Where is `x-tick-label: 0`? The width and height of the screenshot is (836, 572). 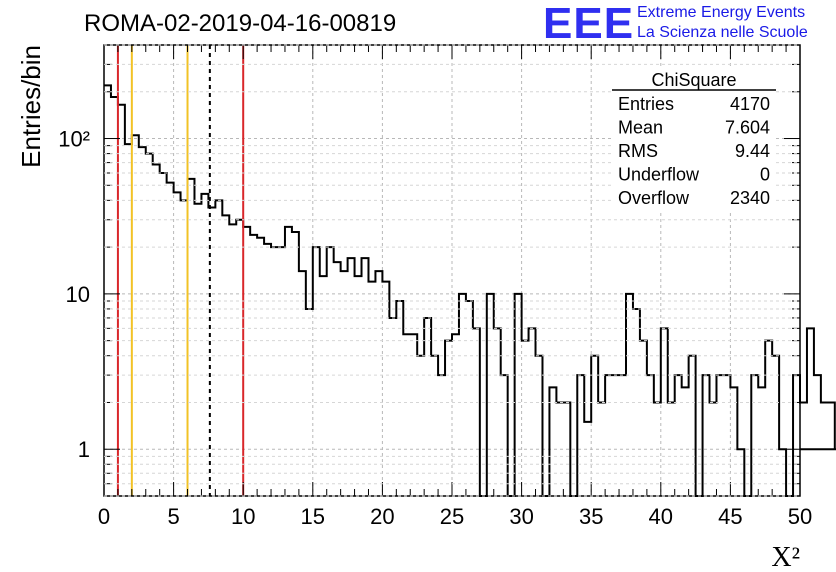 x-tick-label: 0 is located at coordinates (104, 516).